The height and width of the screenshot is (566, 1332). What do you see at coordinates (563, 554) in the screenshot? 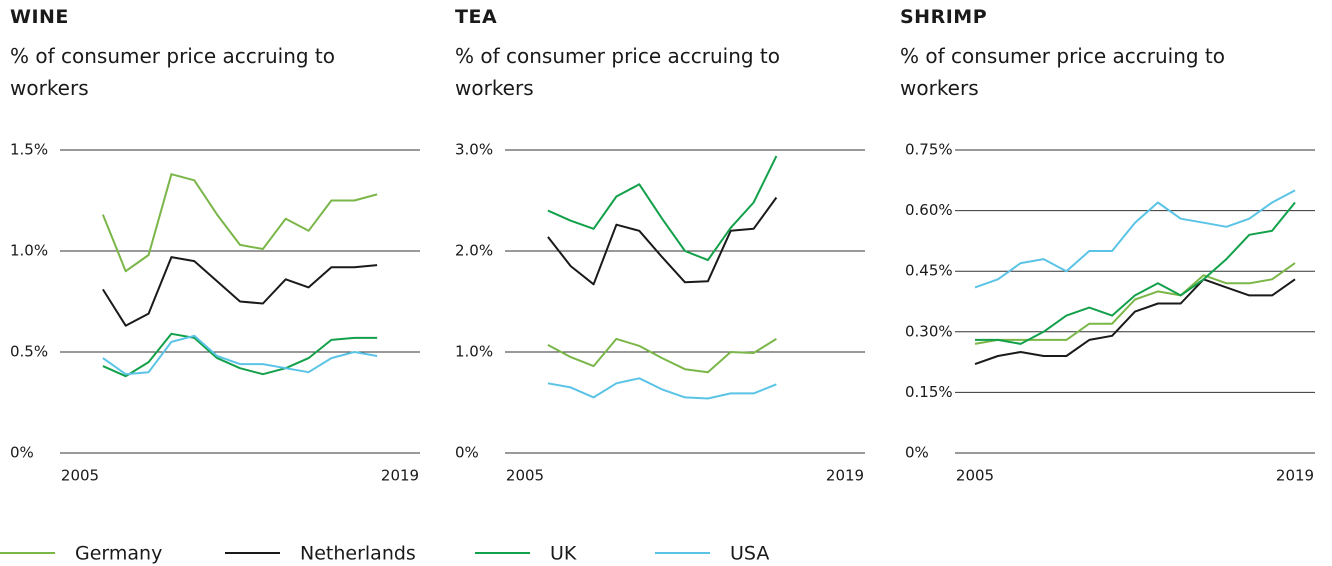
I see `legend-label: UK` at bounding box center [563, 554].